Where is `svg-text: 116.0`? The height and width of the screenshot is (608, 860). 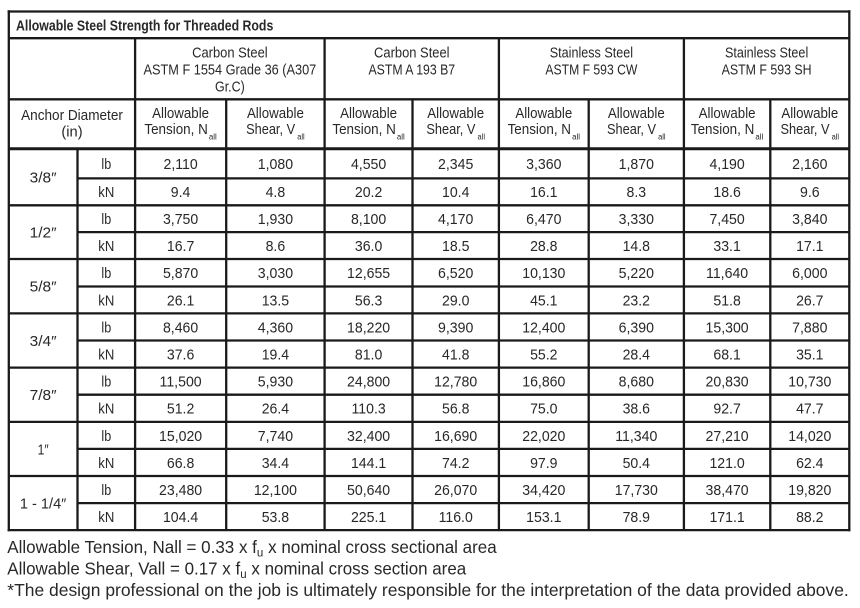 svg-text: 116.0 is located at coordinates (456, 518).